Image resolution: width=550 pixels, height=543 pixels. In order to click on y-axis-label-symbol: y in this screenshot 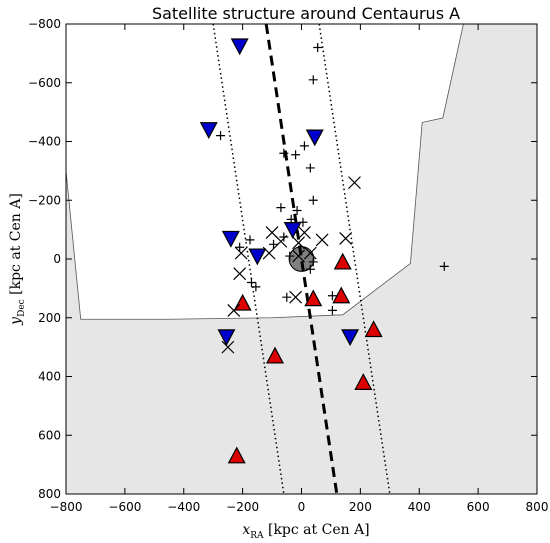, I will do `click(16, 321)`.